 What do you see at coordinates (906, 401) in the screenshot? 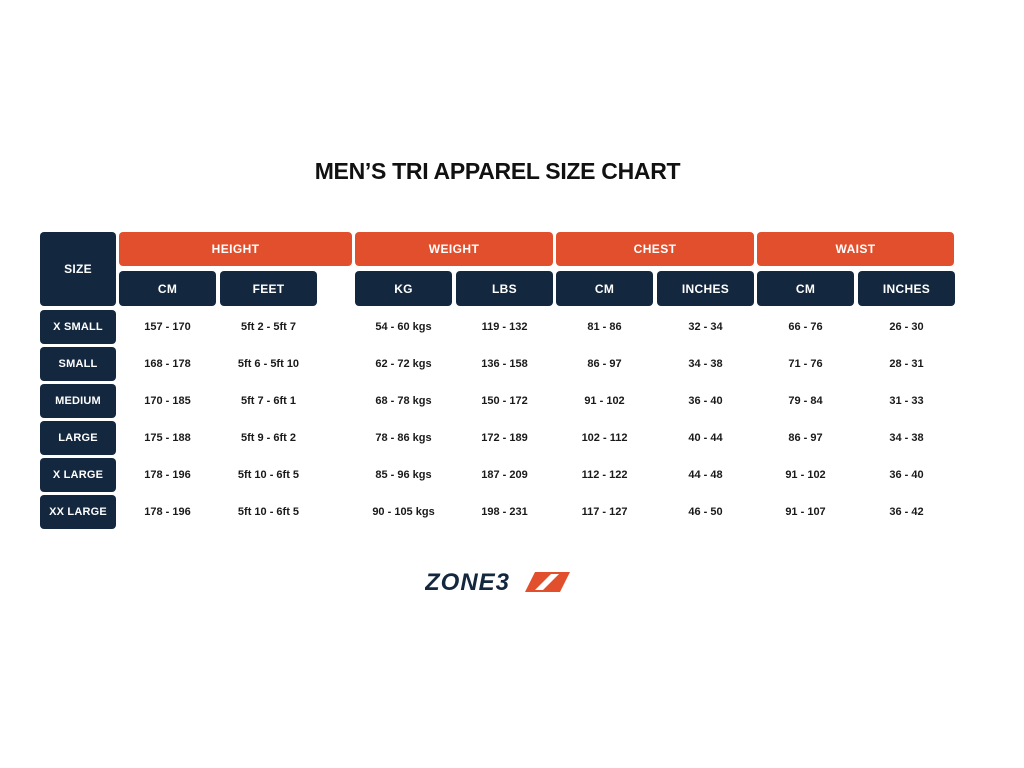
I see `table-cell: 31 - 33` at bounding box center [906, 401].